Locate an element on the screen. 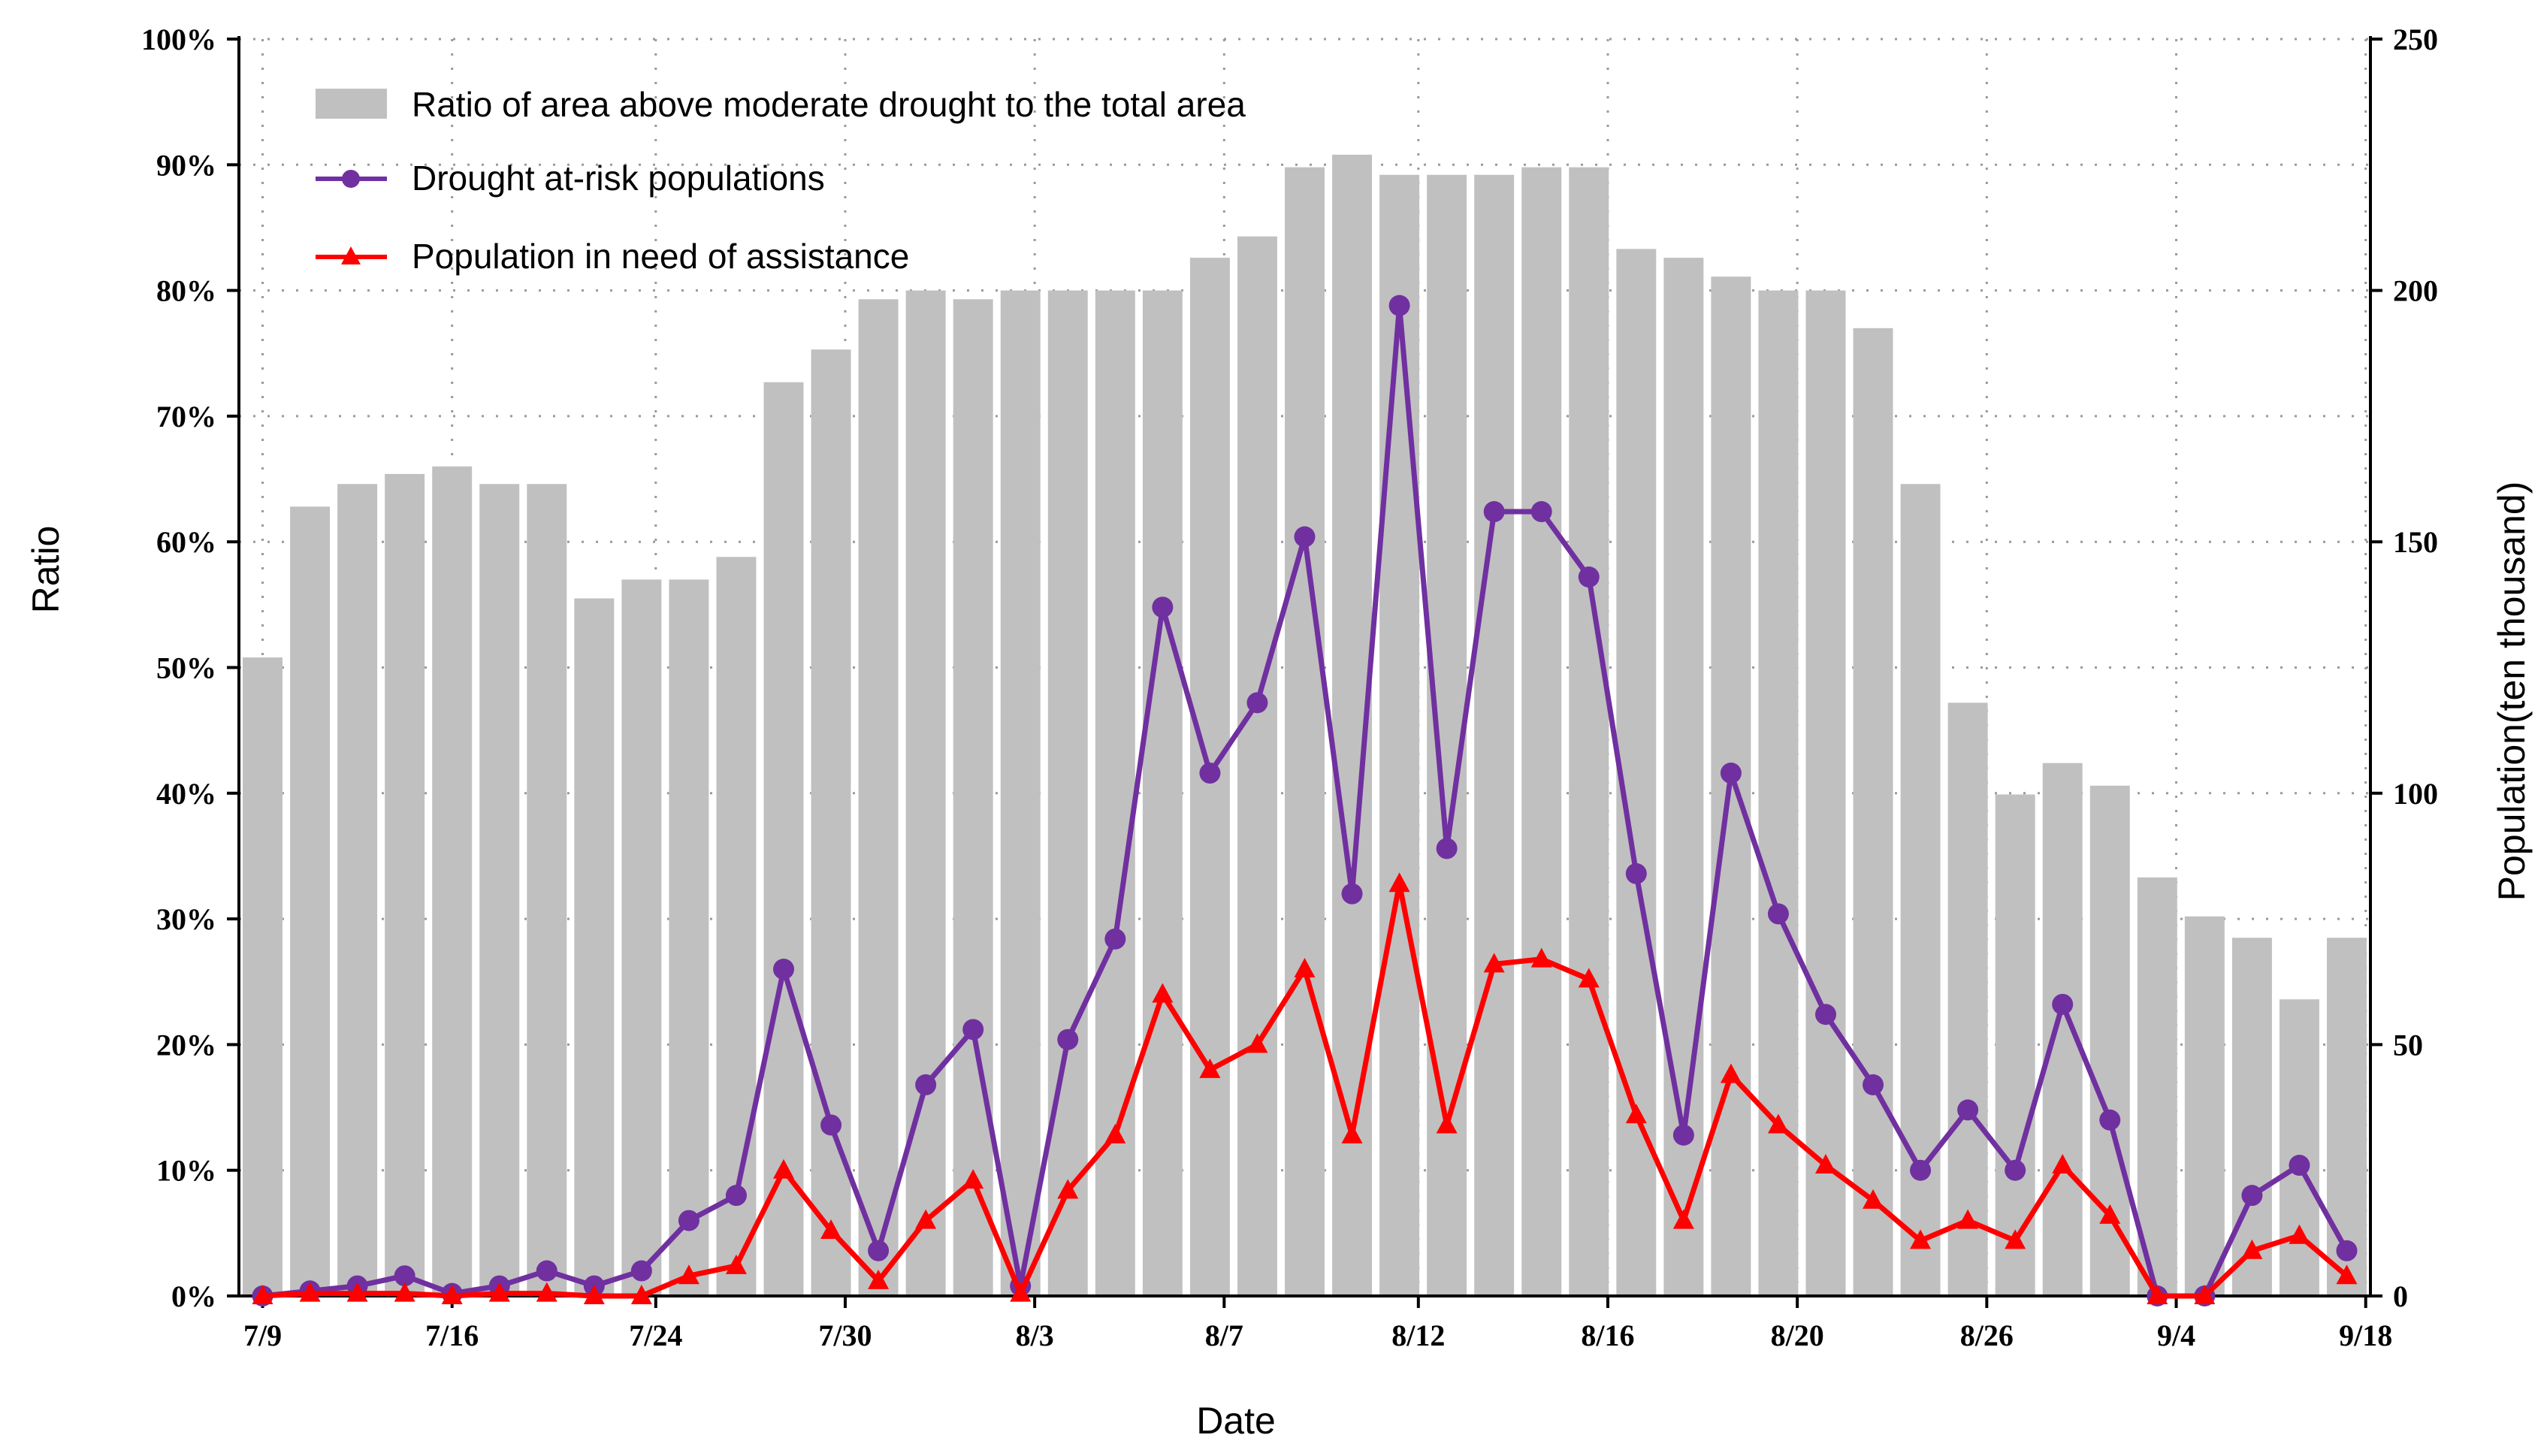  y-tick-label-left: 90% is located at coordinates (186, 165).